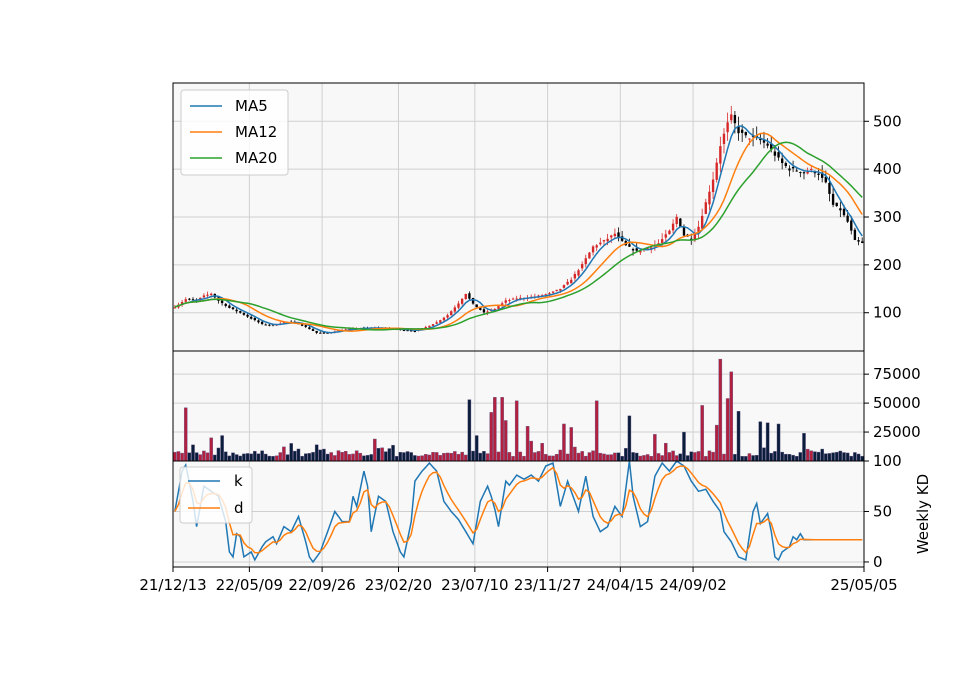 The width and height of the screenshot is (960, 690). What do you see at coordinates (256, 158) in the screenshot?
I see `legend-label-ma20: MA20` at bounding box center [256, 158].